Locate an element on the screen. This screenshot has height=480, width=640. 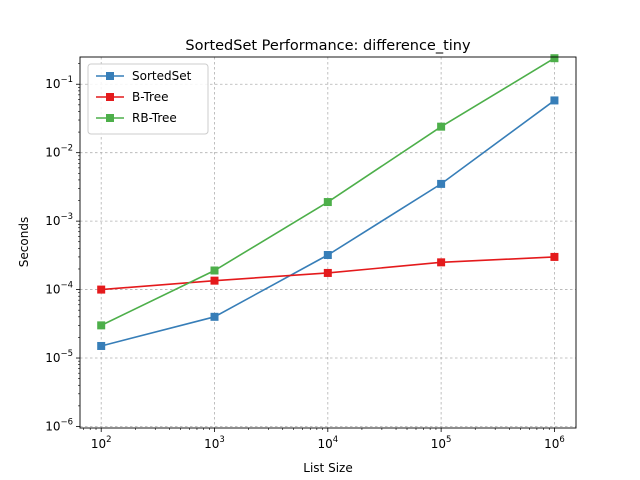
legend-label: SortedSet is located at coordinates (162, 76).